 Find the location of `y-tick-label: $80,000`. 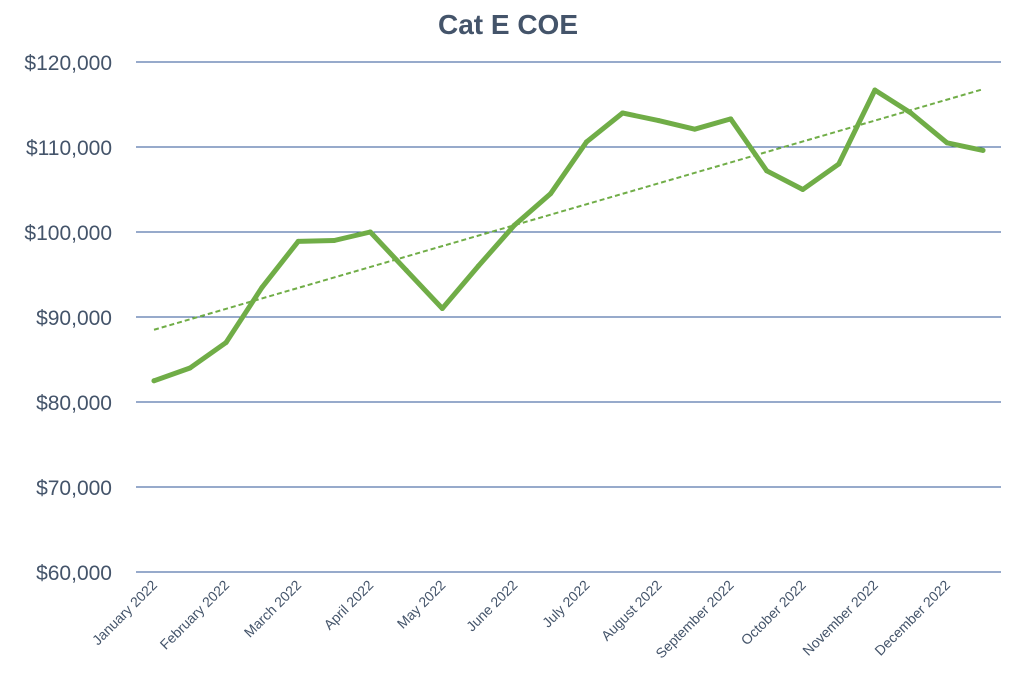

y-tick-label: $80,000 is located at coordinates (74, 403).